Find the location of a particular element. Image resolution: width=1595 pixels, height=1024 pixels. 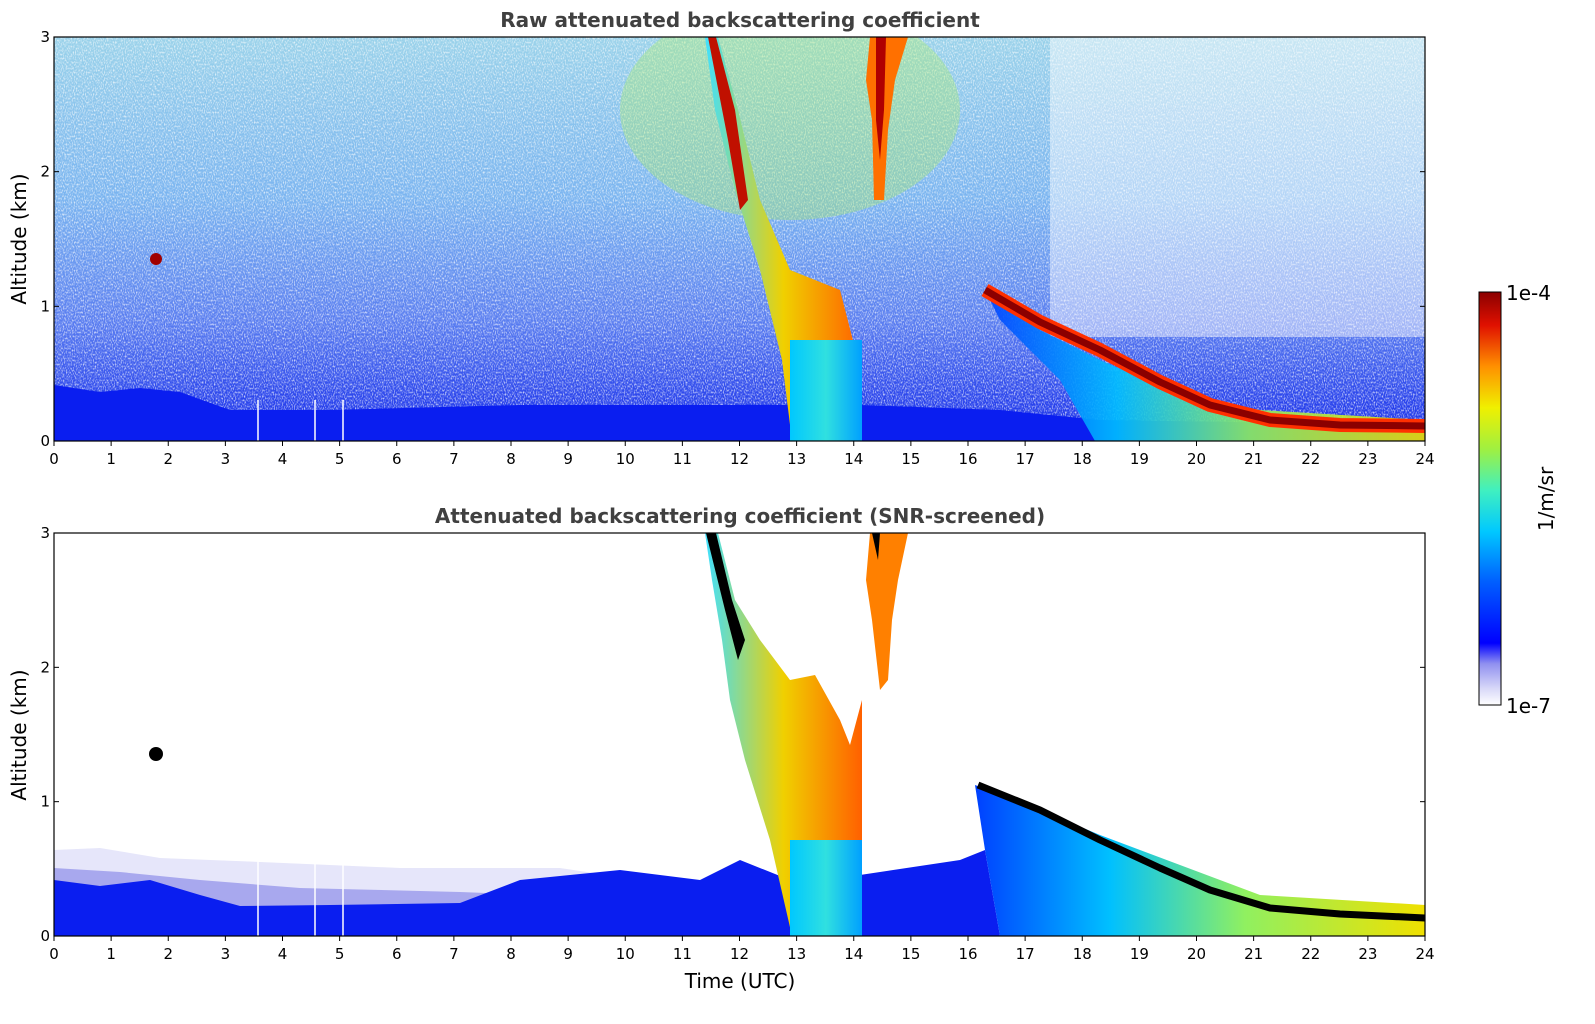

cloud-plume-b-screened is located at coordinates (887, 611).